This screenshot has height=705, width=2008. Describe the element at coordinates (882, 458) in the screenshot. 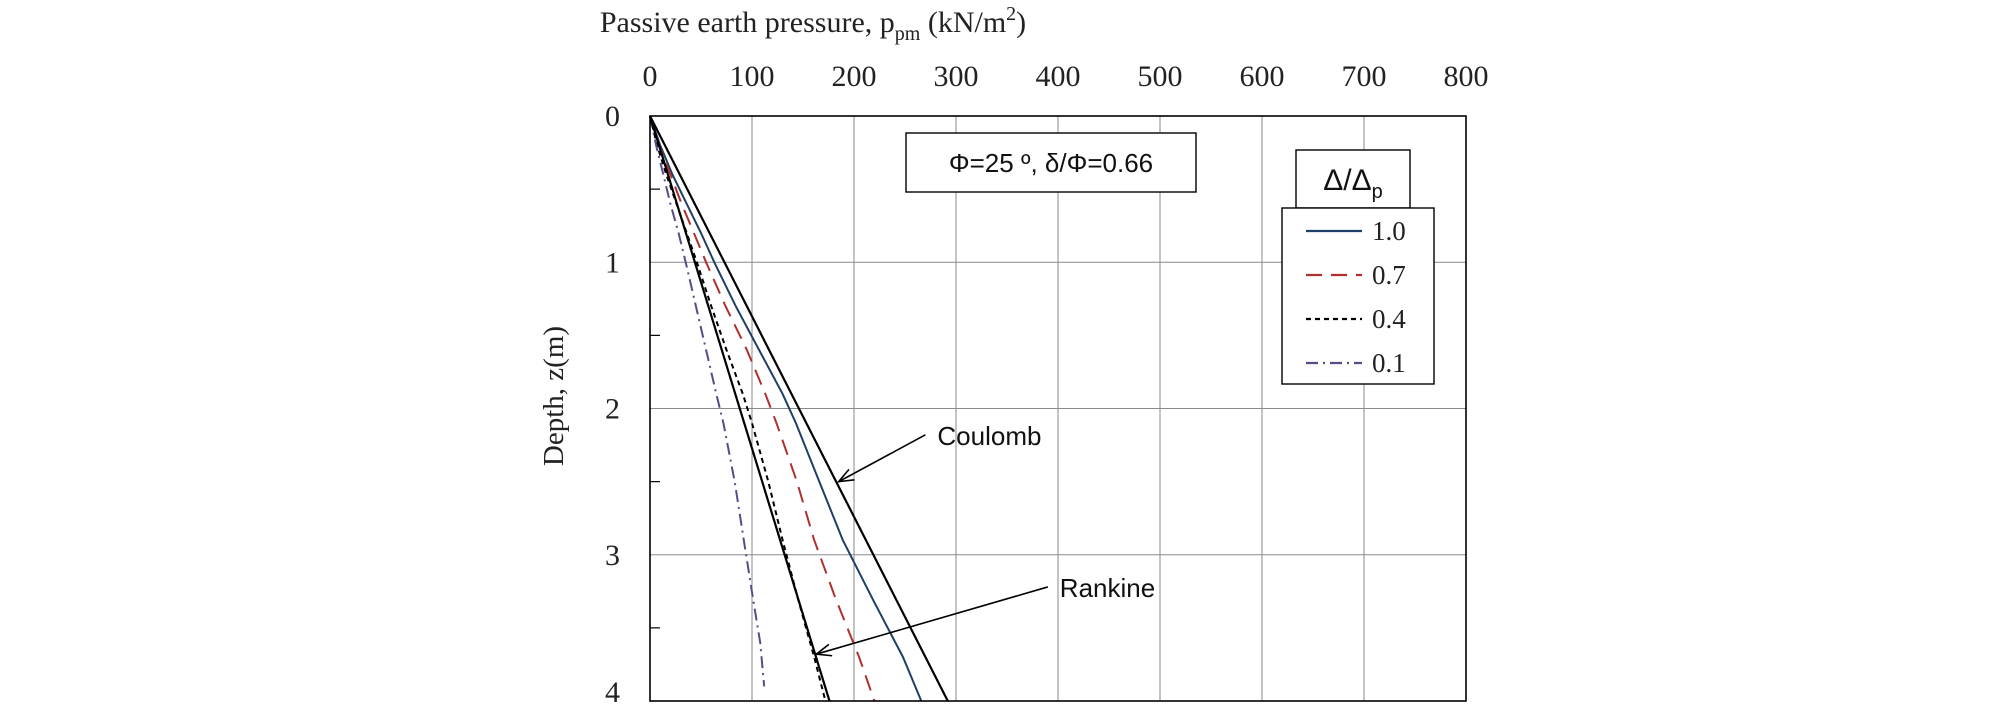

I see `annotation-arrow-coulomb` at that location.